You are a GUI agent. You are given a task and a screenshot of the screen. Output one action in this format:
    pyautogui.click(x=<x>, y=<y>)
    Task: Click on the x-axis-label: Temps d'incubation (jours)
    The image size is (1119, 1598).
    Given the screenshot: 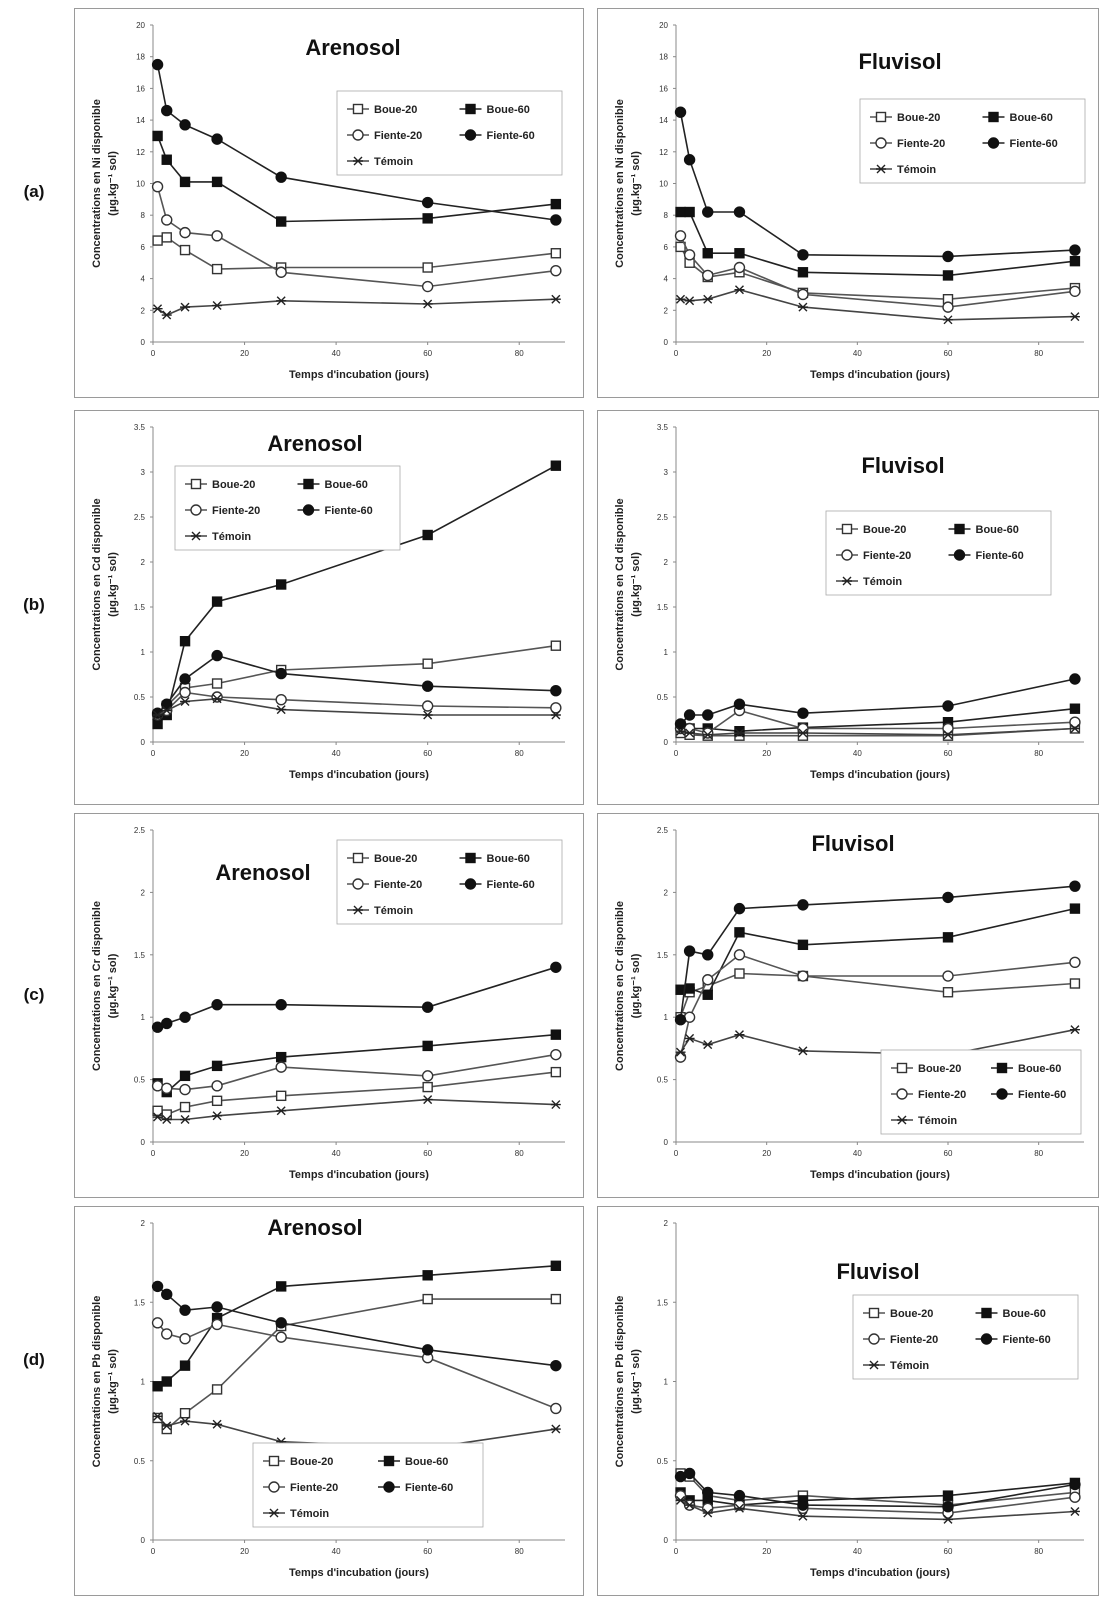 What is the action you would take?
    pyautogui.click(x=880, y=375)
    